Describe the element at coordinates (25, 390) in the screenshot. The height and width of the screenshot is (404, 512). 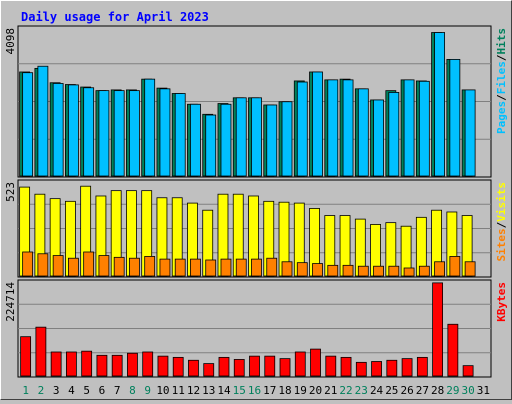
I see `day-label: 1` at that location.